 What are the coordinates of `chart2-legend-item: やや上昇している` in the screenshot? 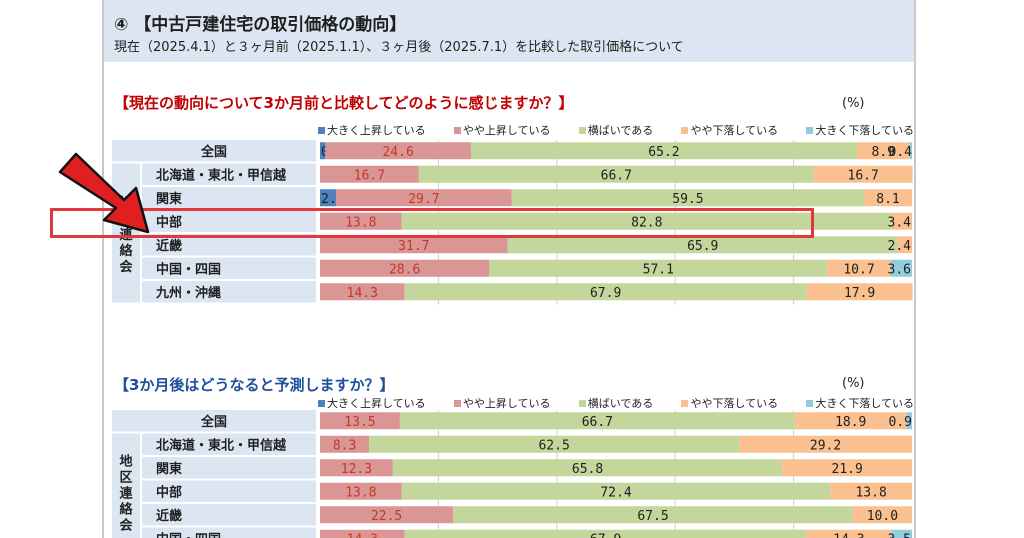 It's located at (502, 403).